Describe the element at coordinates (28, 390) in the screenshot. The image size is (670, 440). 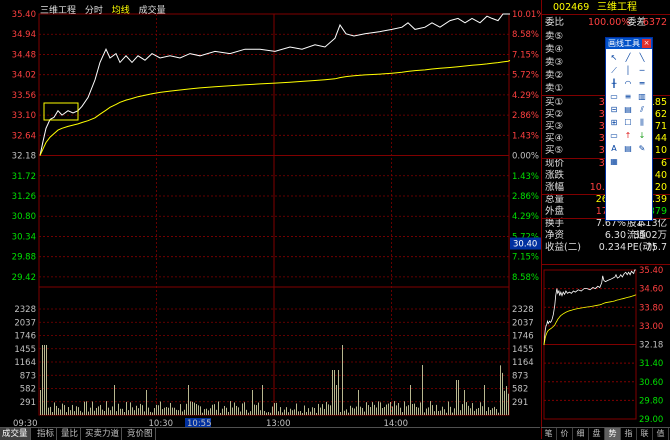
I see `volume-tick-left: 582` at that location.